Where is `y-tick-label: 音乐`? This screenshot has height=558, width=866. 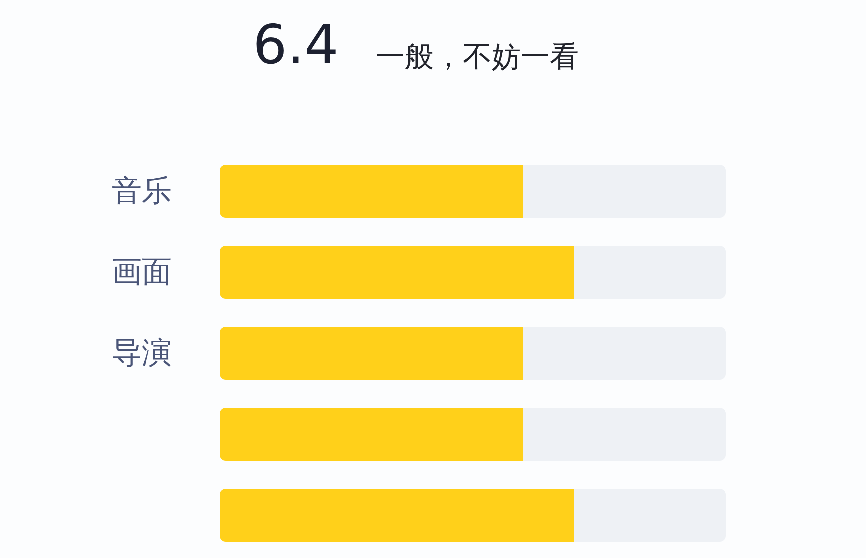
y-tick-label: 音乐 is located at coordinates (142, 191).